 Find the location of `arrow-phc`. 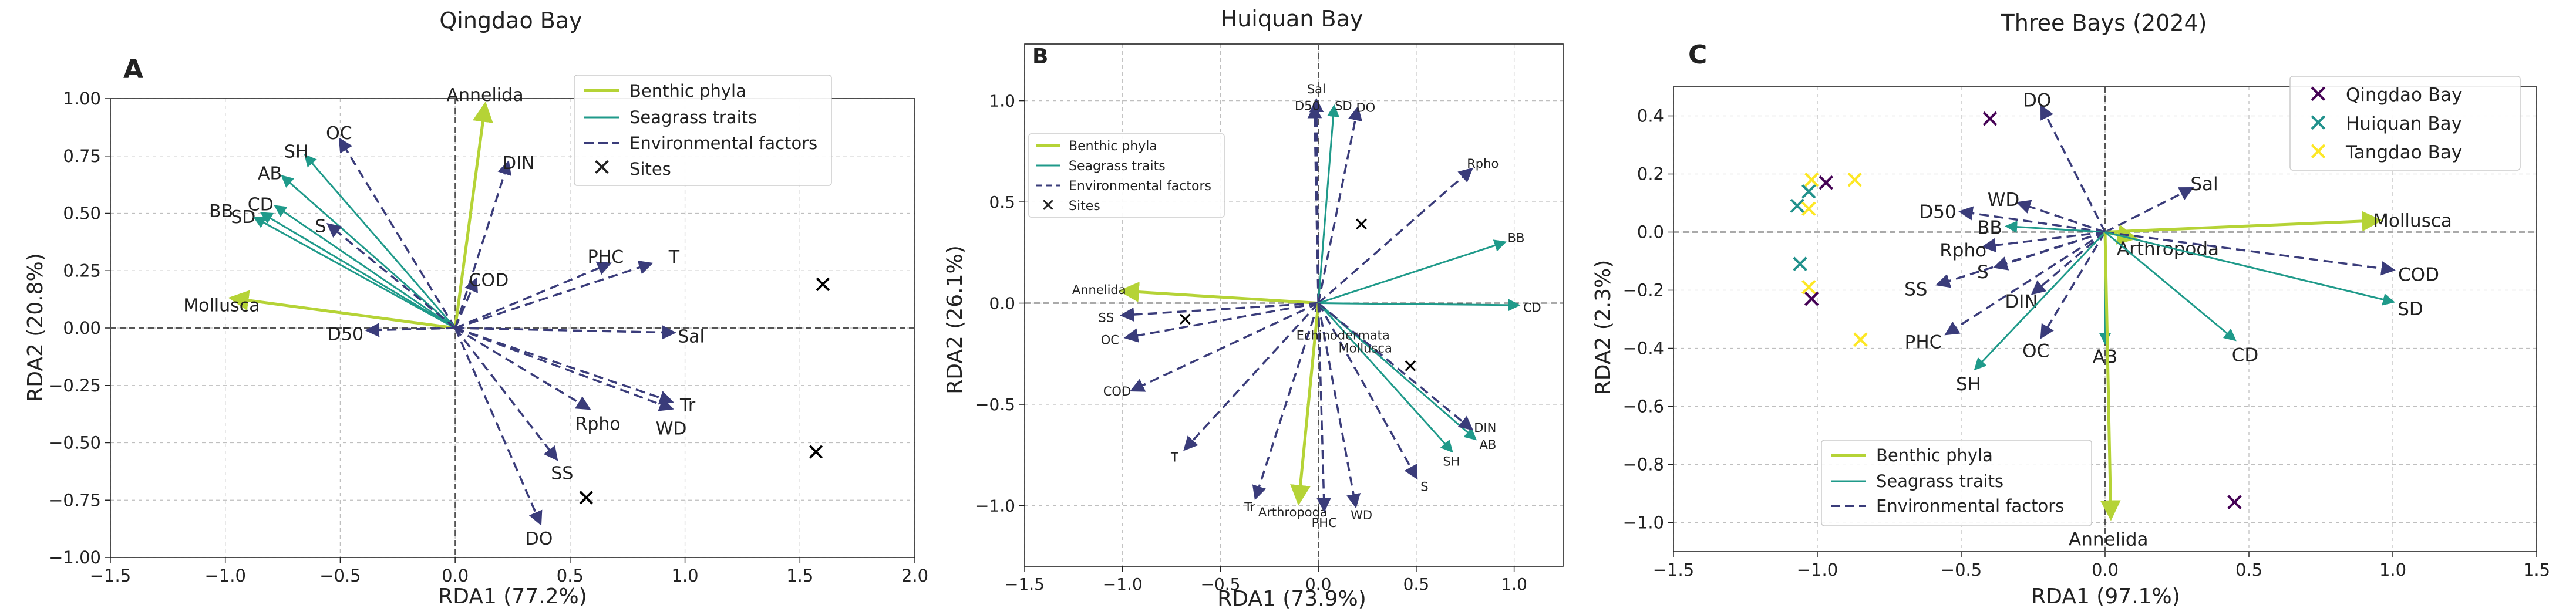

arrow-phc is located at coordinates (2025, 284).